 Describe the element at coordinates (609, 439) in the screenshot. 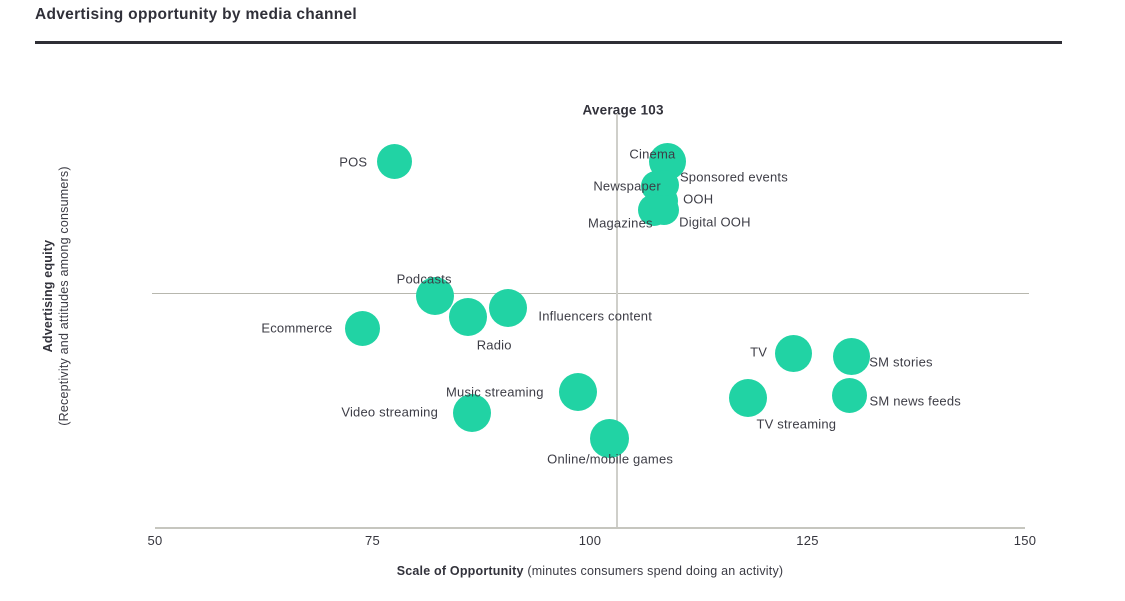

I see `bubble-online-mobile-games` at that location.